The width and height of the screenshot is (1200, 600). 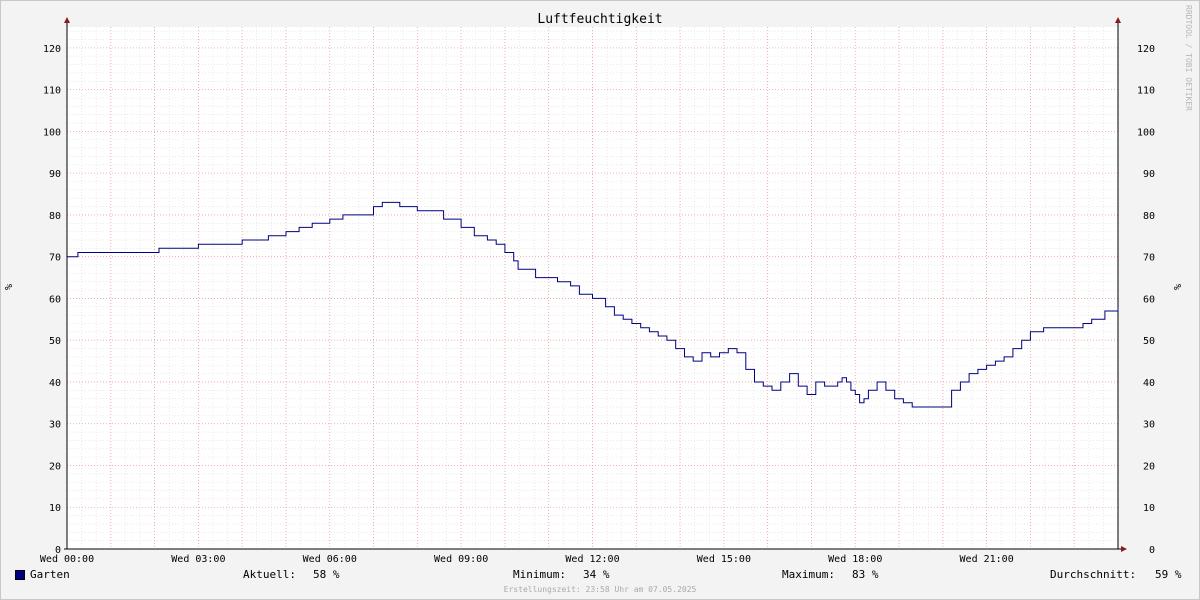 What do you see at coordinates (1118, 20) in the screenshot?
I see `y-axis-arrow-right` at bounding box center [1118, 20].